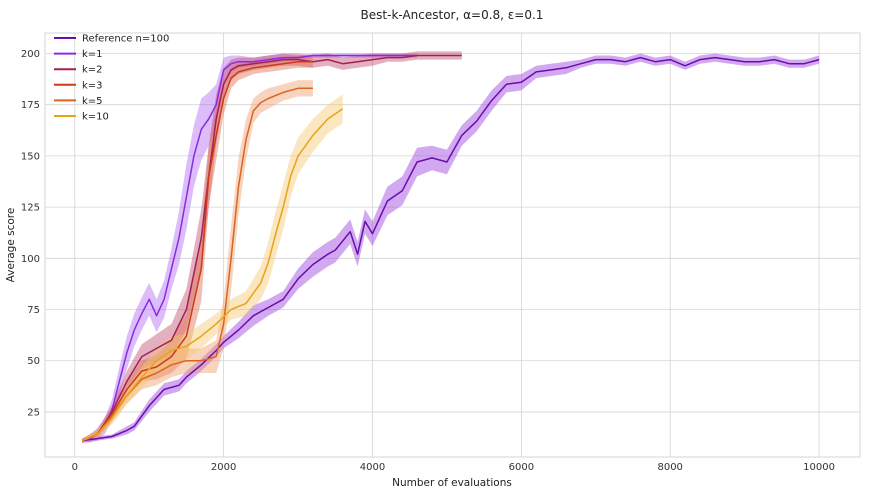  I want to click on y-tick-label: 100, so click(30, 259).